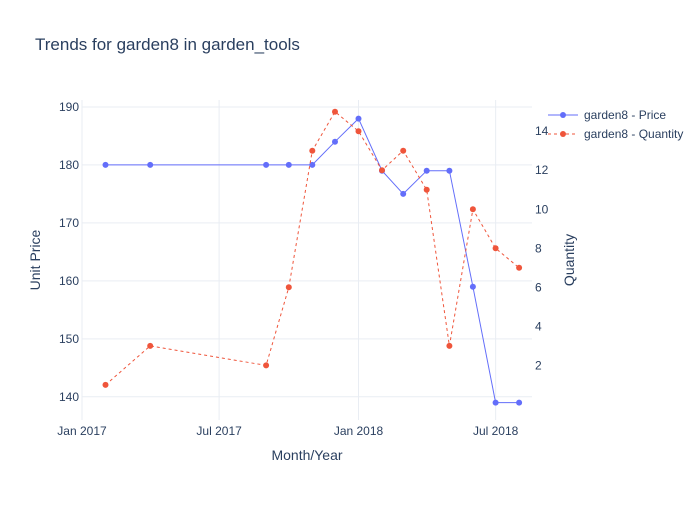 The width and height of the screenshot is (700, 505). I want to click on y2-tick-label: 14, so click(542, 131).